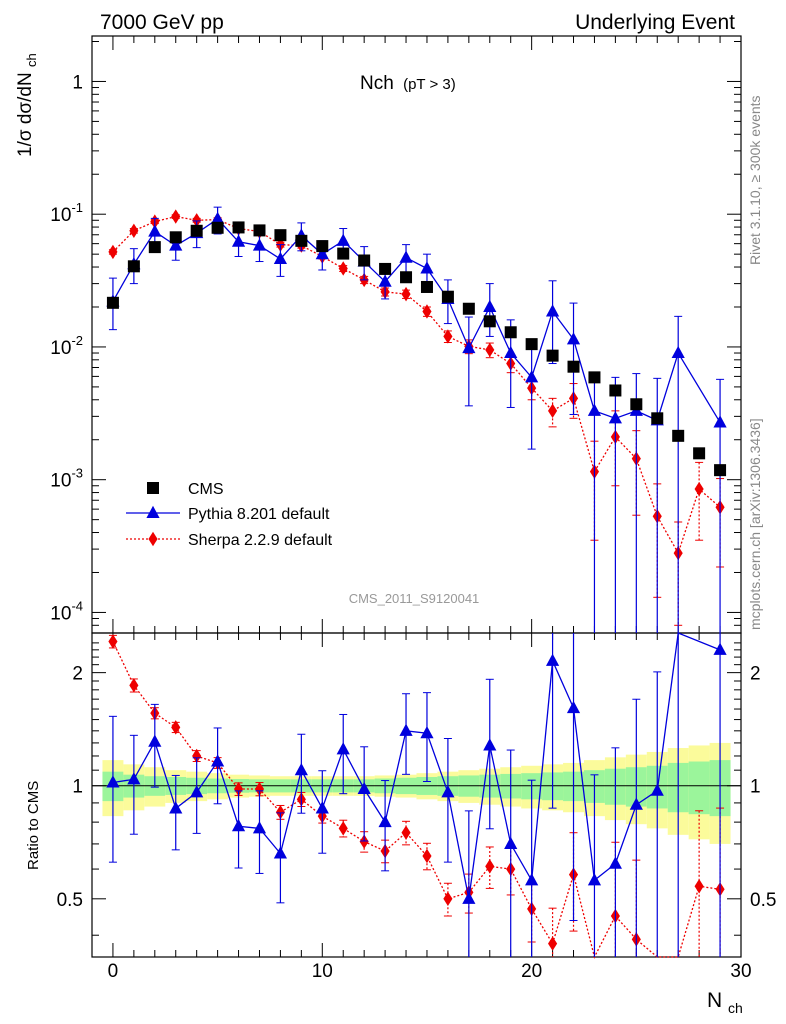  I want to click on y-tick-label-base: 1, so click(77, 82).